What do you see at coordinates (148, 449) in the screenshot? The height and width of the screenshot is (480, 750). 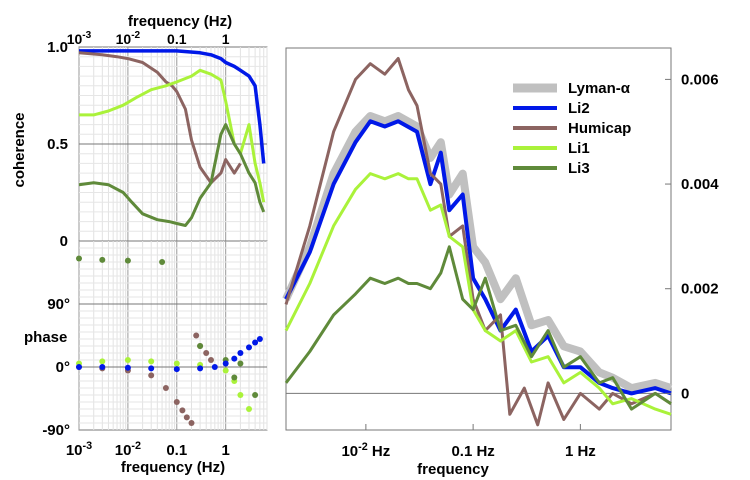 I see `phase-x-tick-labels: 10⁻³ 10⁻² 0.1 1` at bounding box center [148, 449].